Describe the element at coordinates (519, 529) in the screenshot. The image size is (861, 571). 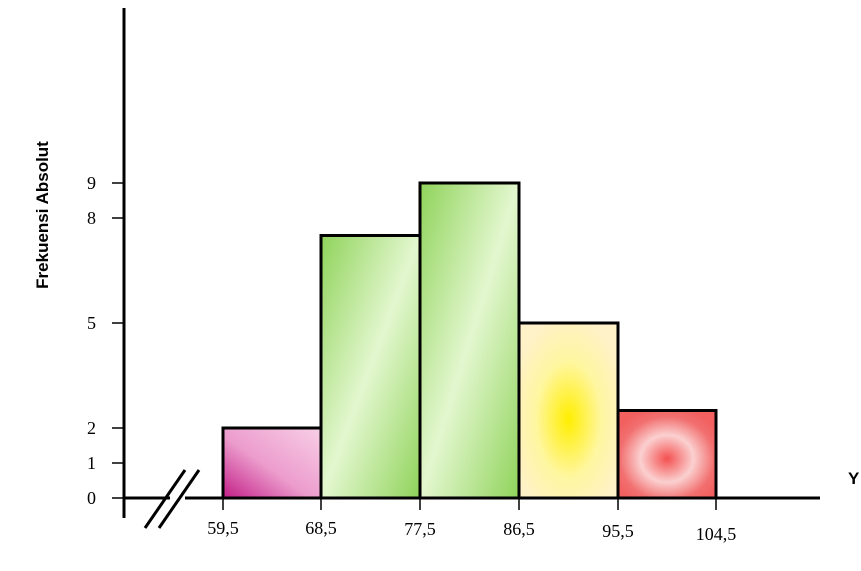
I see `x-tick-label: 86,5` at that location.